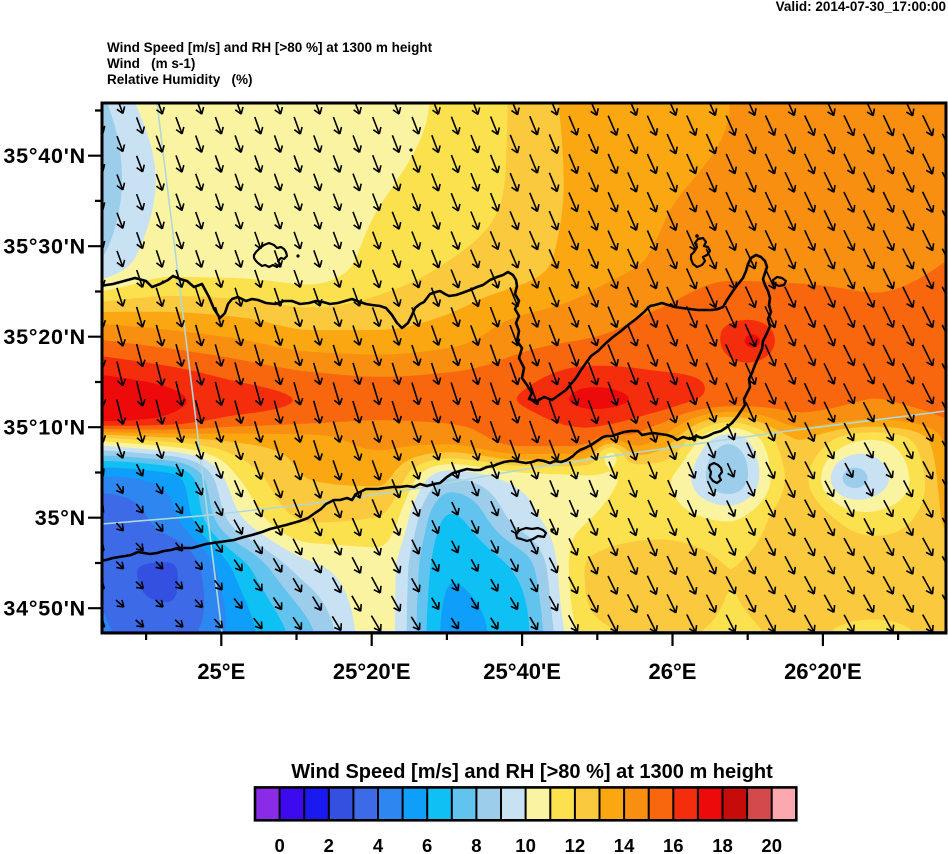 Image resolution: width=948 pixels, height=854 pixels. Describe the element at coordinates (861, 7) in the screenshot. I see `svg-text: Valid: 2014-07-30_17:00:00` at that location.